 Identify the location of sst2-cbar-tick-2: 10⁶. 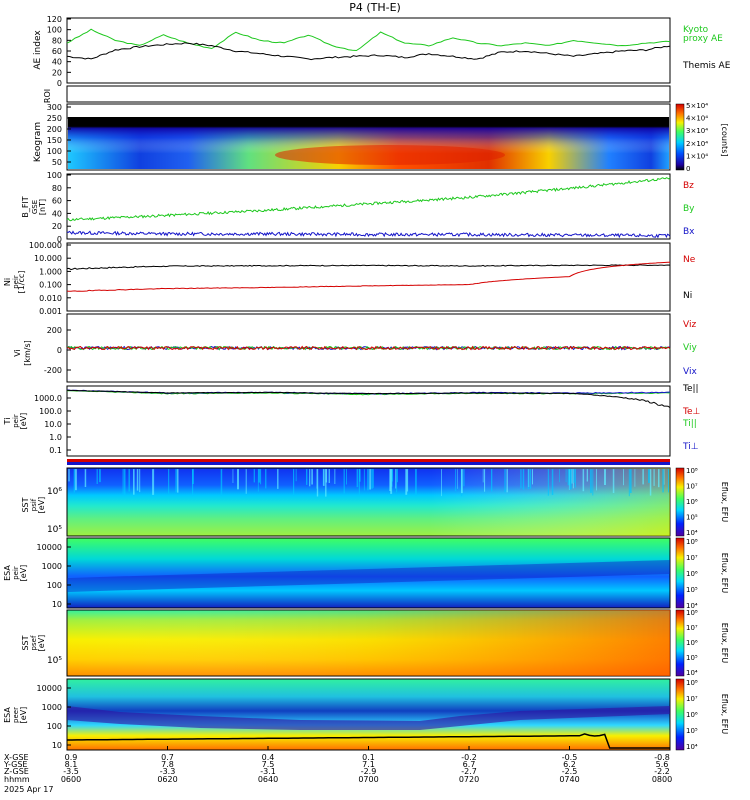
(692, 643).